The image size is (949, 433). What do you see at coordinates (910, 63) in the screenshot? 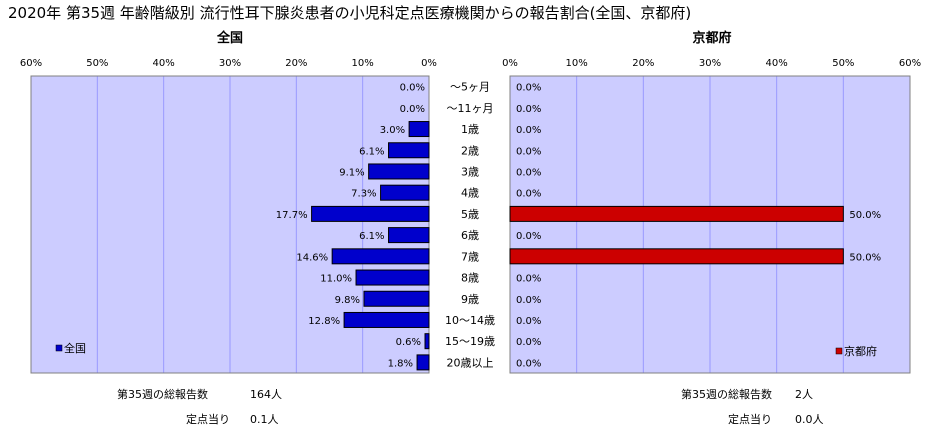
I see `kyoto-tick-label: 60%` at bounding box center [910, 63].